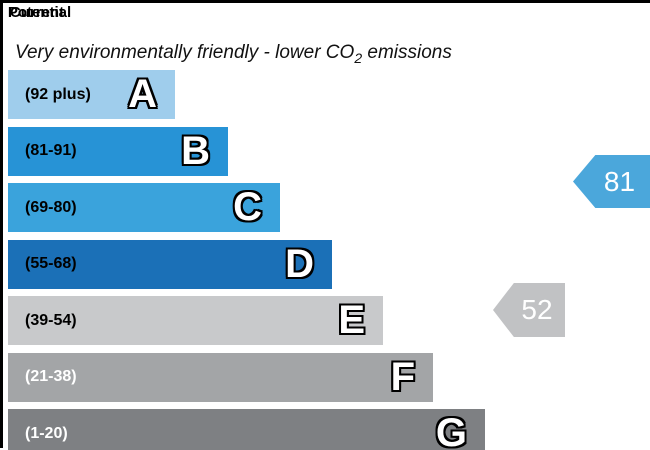 Image resolution: width=650 pixels, height=450 pixels. Describe the element at coordinates (142, 94) in the screenshot. I see `band-letter: A` at that location.